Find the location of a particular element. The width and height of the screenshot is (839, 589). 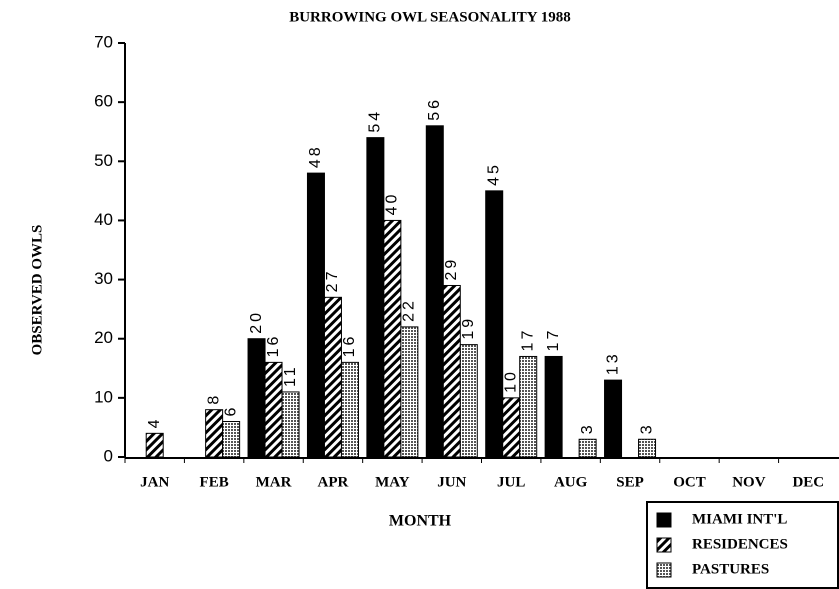

y-tick-label: 30 is located at coordinates (103, 278).